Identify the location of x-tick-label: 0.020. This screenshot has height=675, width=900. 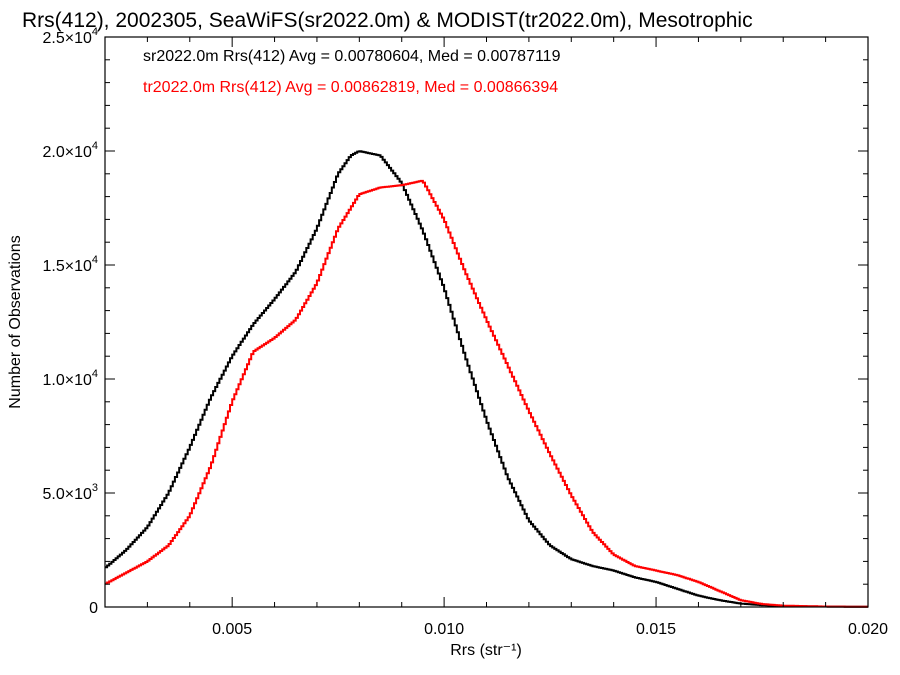
(868, 629).